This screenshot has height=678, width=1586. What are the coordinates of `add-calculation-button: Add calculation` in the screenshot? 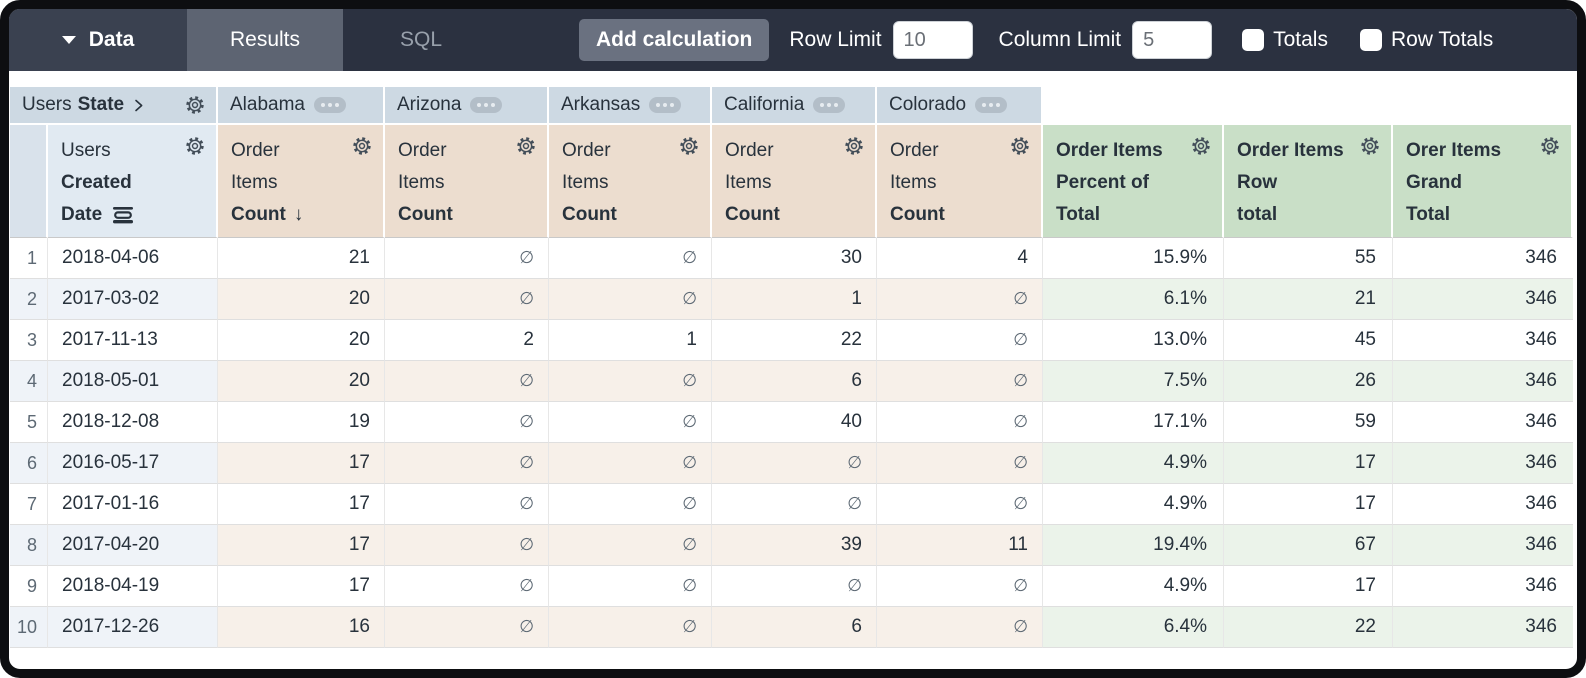 It's located at (674, 40).